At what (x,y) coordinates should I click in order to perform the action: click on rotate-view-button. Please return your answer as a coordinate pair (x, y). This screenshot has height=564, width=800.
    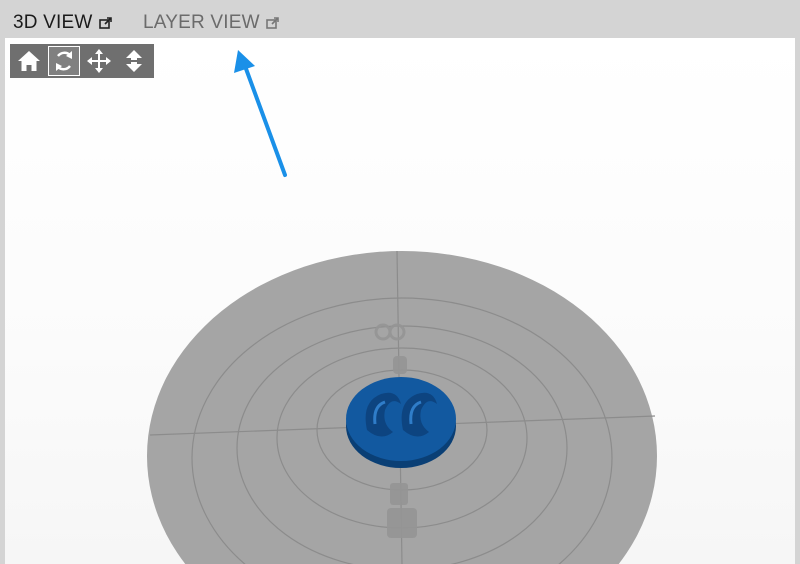
    Looking at the image, I should click on (64, 61).